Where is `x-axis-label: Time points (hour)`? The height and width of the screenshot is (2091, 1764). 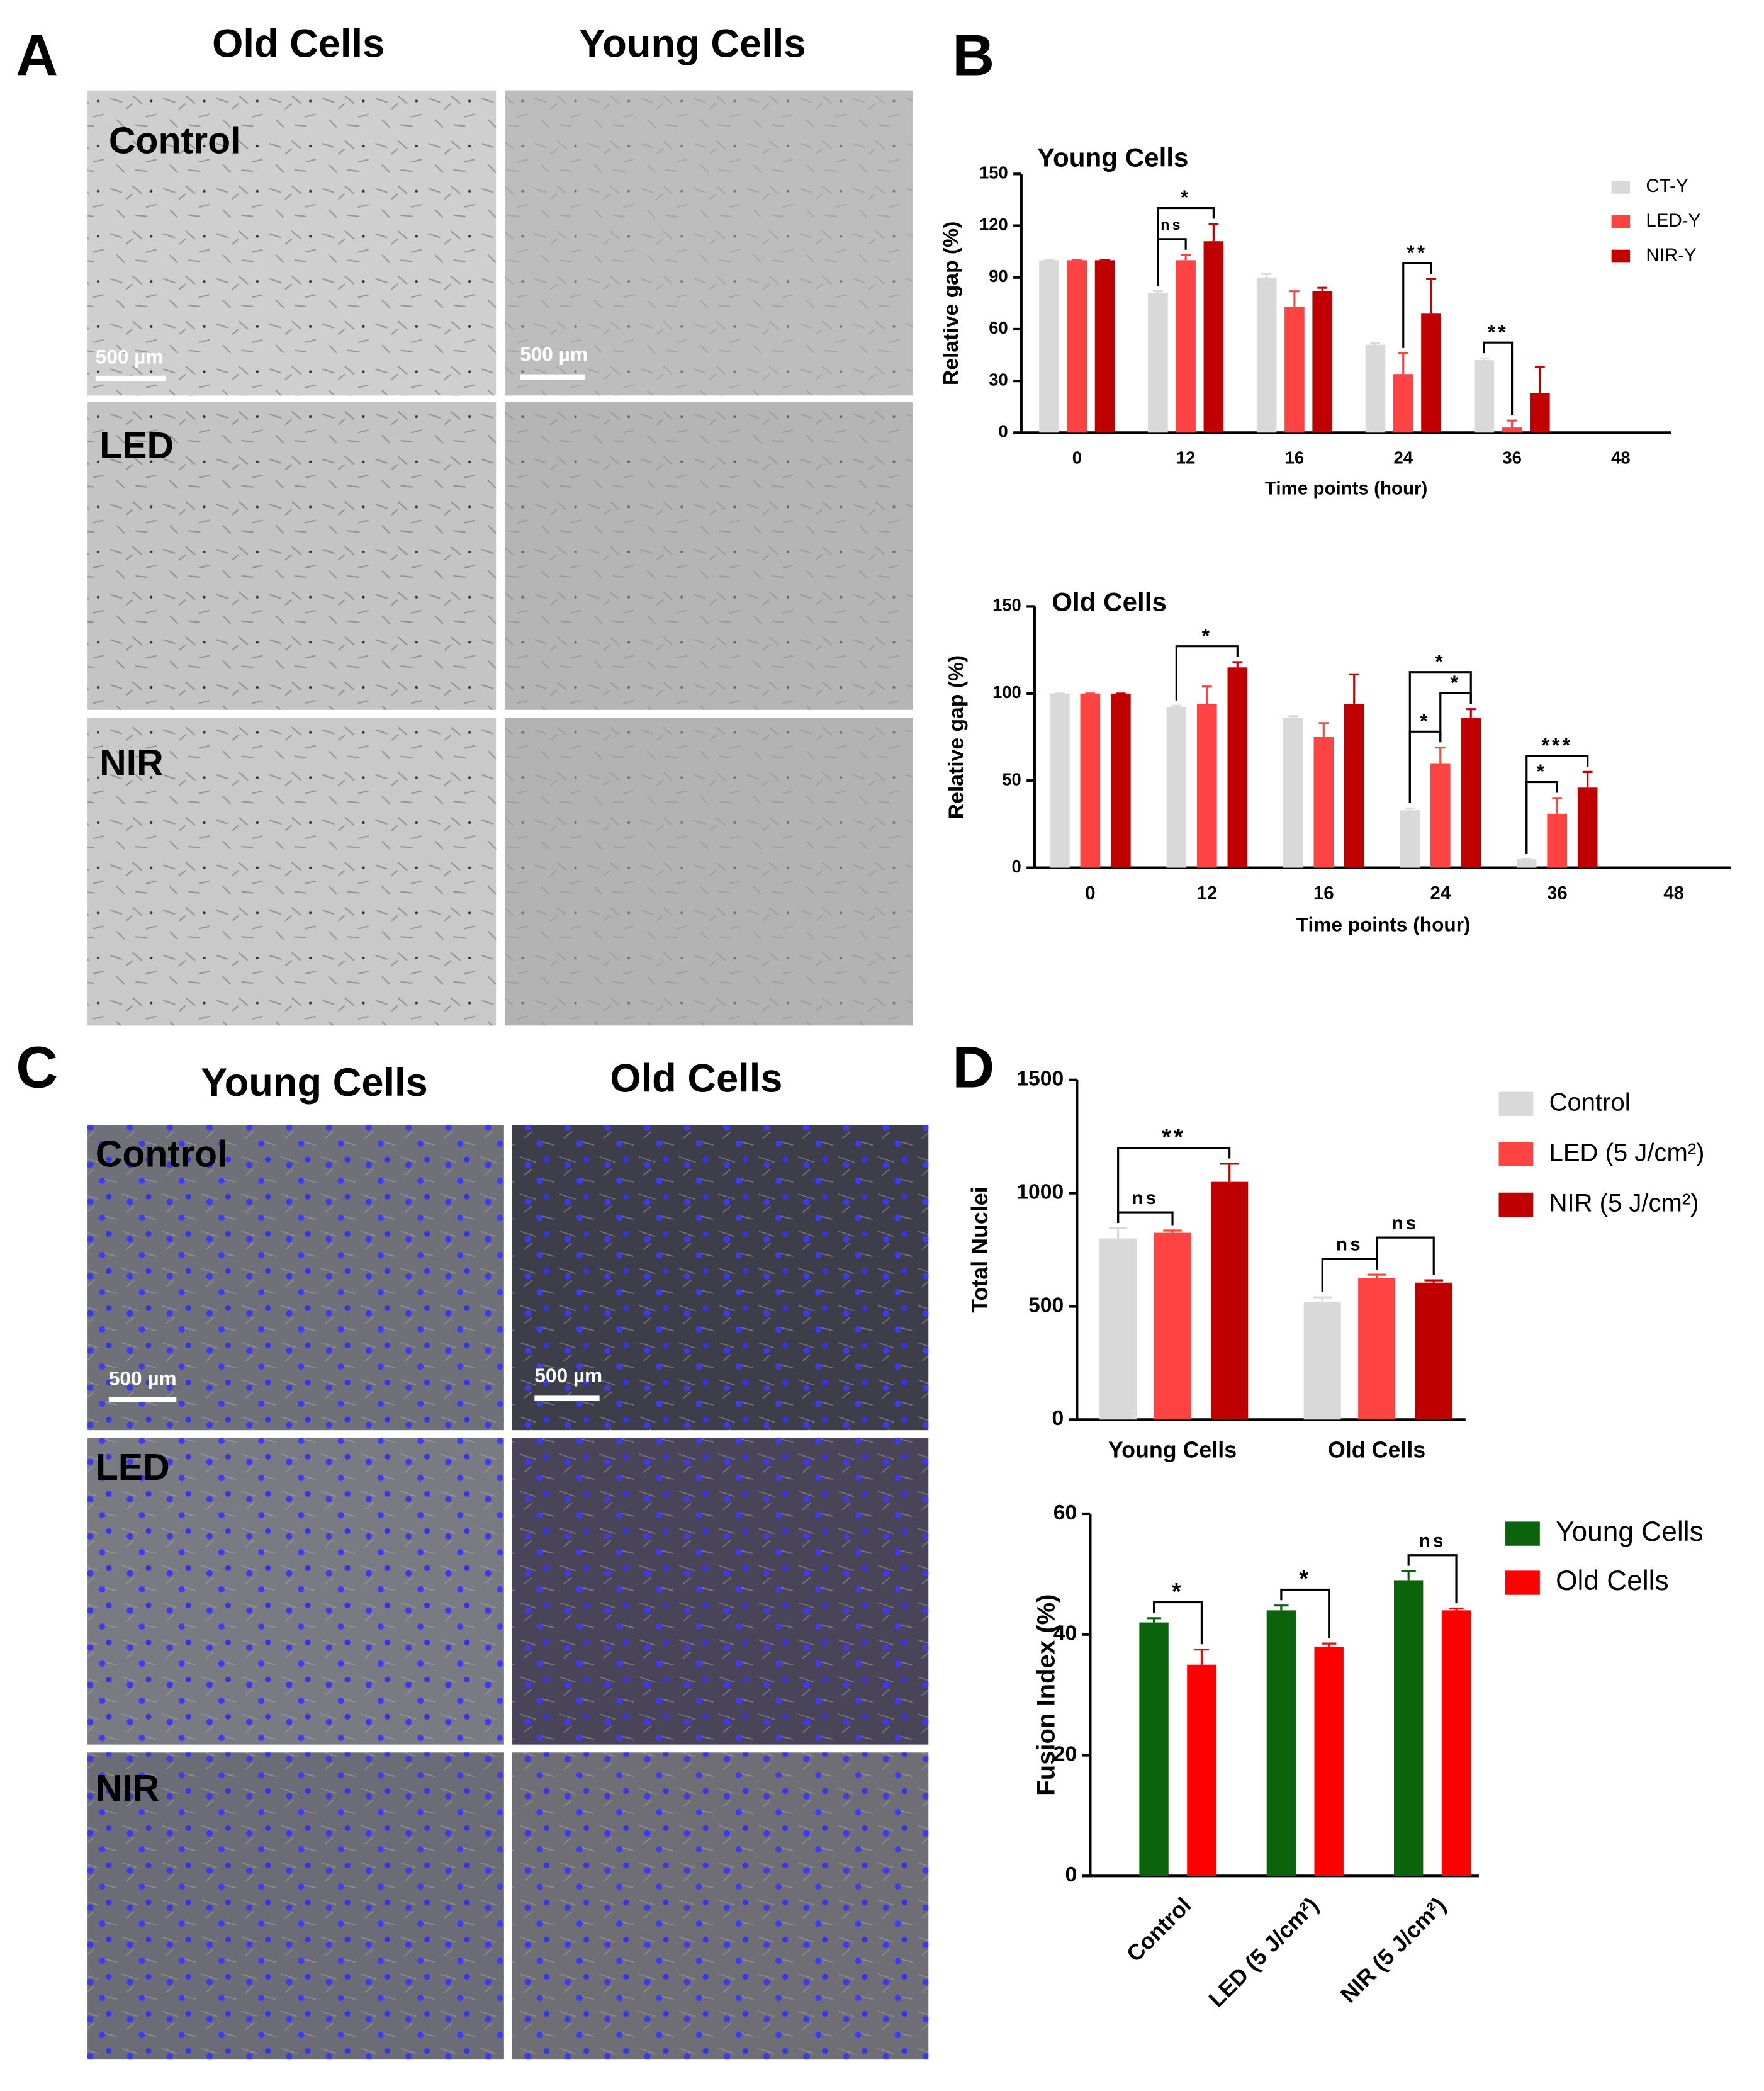
x-axis-label: Time points (hour) is located at coordinates (1384, 924).